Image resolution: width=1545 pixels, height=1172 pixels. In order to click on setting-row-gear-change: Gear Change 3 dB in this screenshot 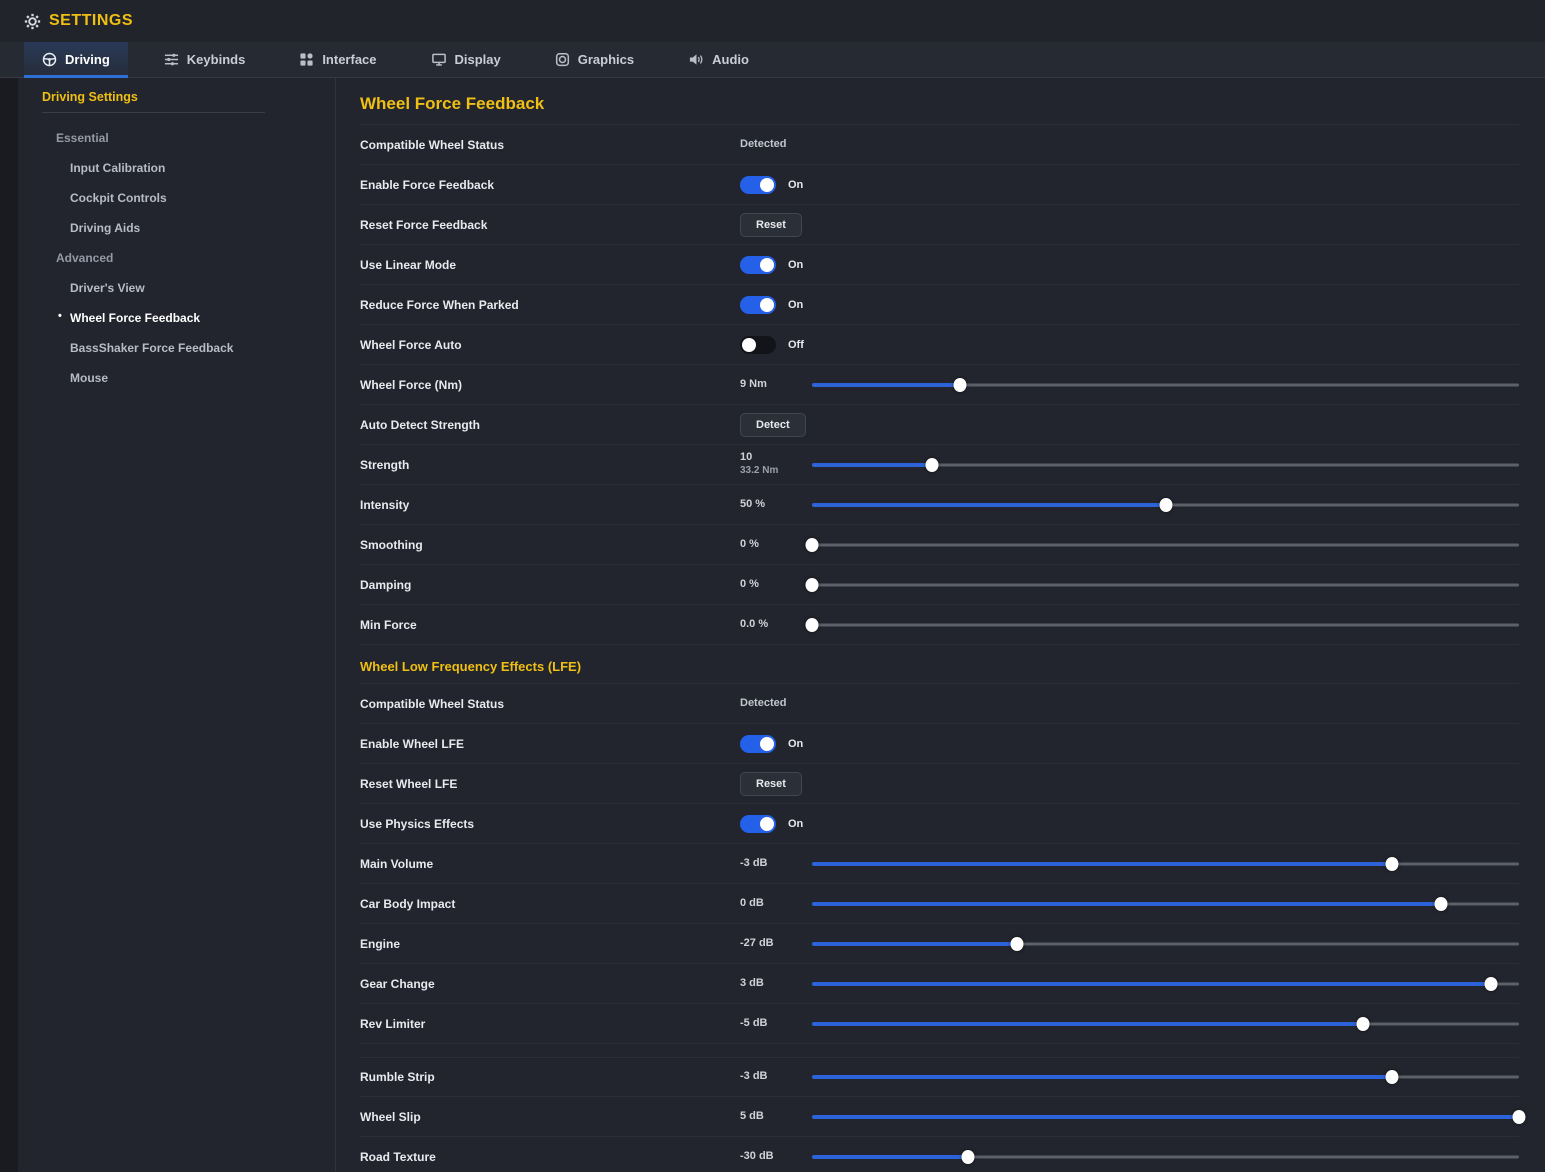, I will do `click(939, 984)`.